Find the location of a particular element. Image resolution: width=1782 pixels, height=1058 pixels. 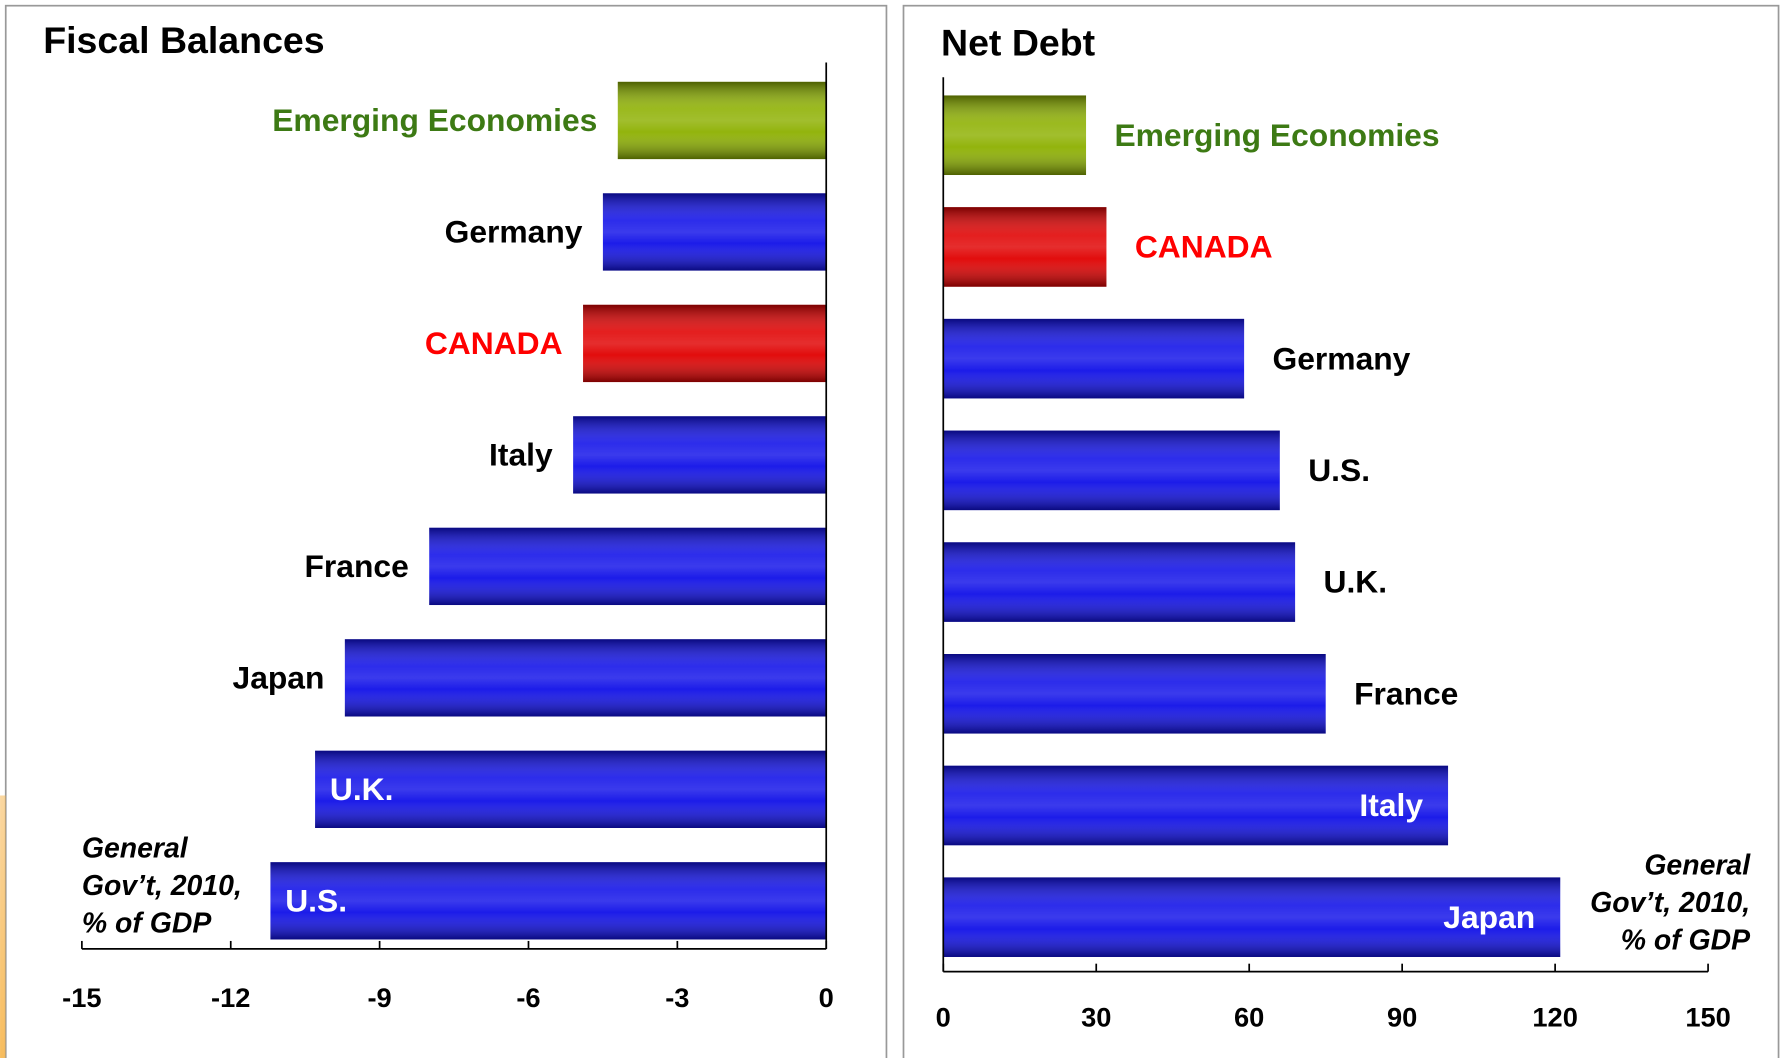

x-tick-label: -3 is located at coordinates (677, 997).